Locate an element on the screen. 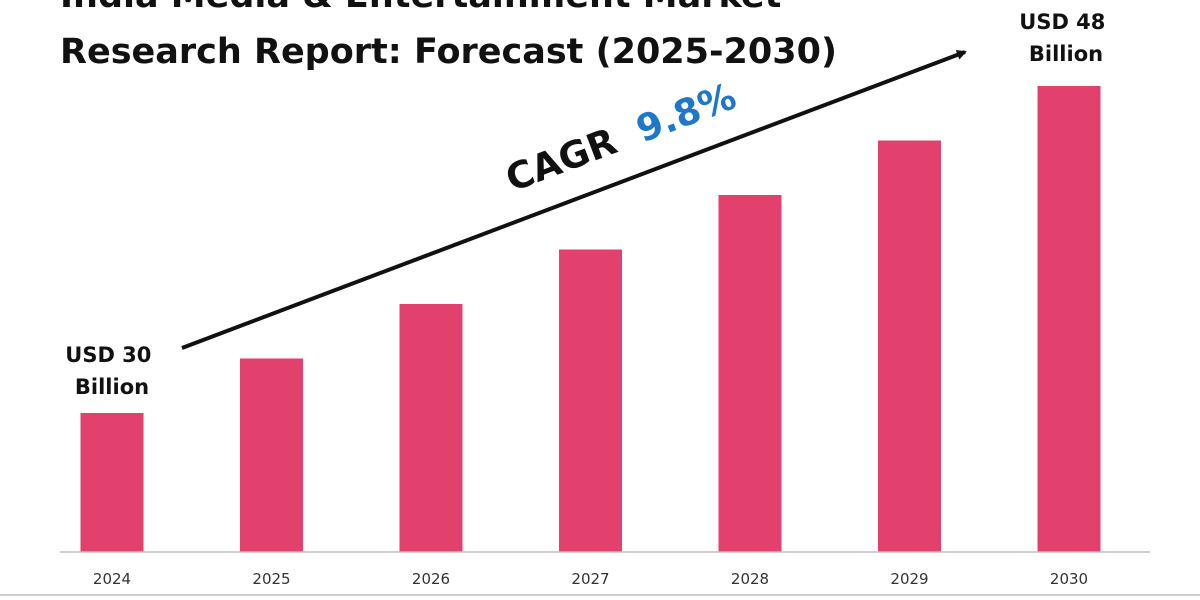 Image resolution: width=1200 pixels, height=600 pixels. bar-2026 is located at coordinates (431, 428).